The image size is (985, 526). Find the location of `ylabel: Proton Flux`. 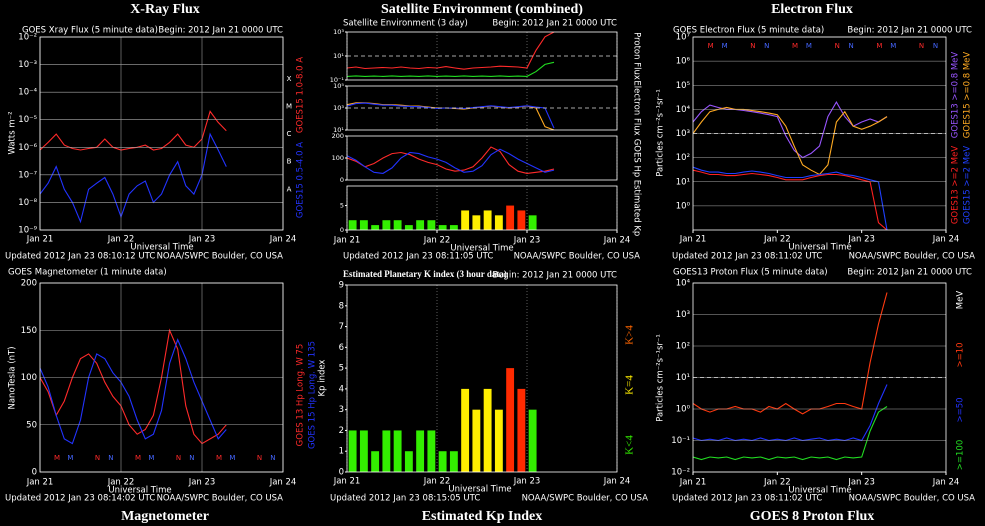

ylabel: Proton Flux is located at coordinates (637, 56).